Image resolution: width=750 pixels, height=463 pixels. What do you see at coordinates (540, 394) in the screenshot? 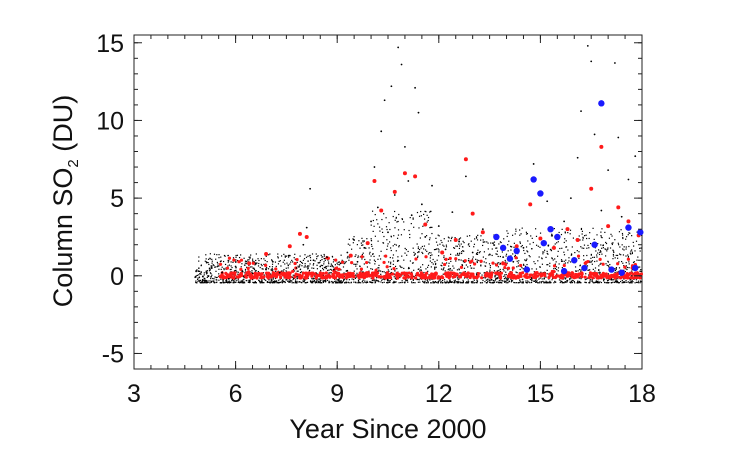
I see `x-tick-label: 15` at bounding box center [540, 394].